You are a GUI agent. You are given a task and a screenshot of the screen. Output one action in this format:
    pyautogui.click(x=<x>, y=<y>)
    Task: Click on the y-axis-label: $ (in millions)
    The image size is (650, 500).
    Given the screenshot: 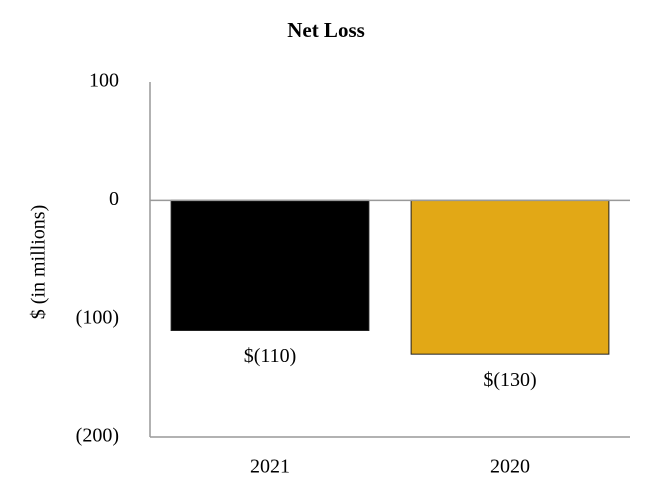 What is the action you would take?
    pyautogui.click(x=39, y=262)
    